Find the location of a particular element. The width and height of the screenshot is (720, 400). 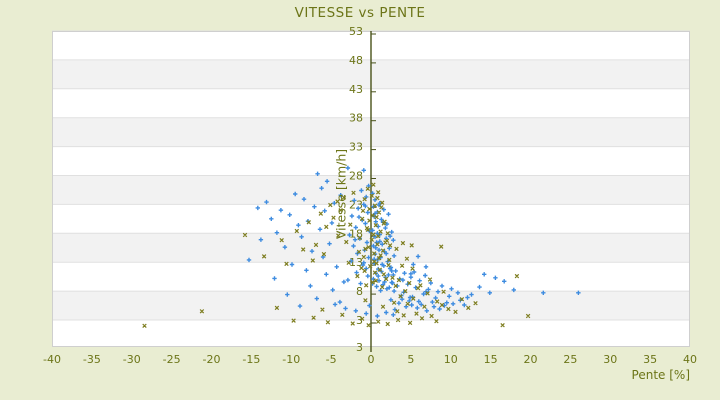

y-axis-min-label: 3 is located at coordinates (359, 347).